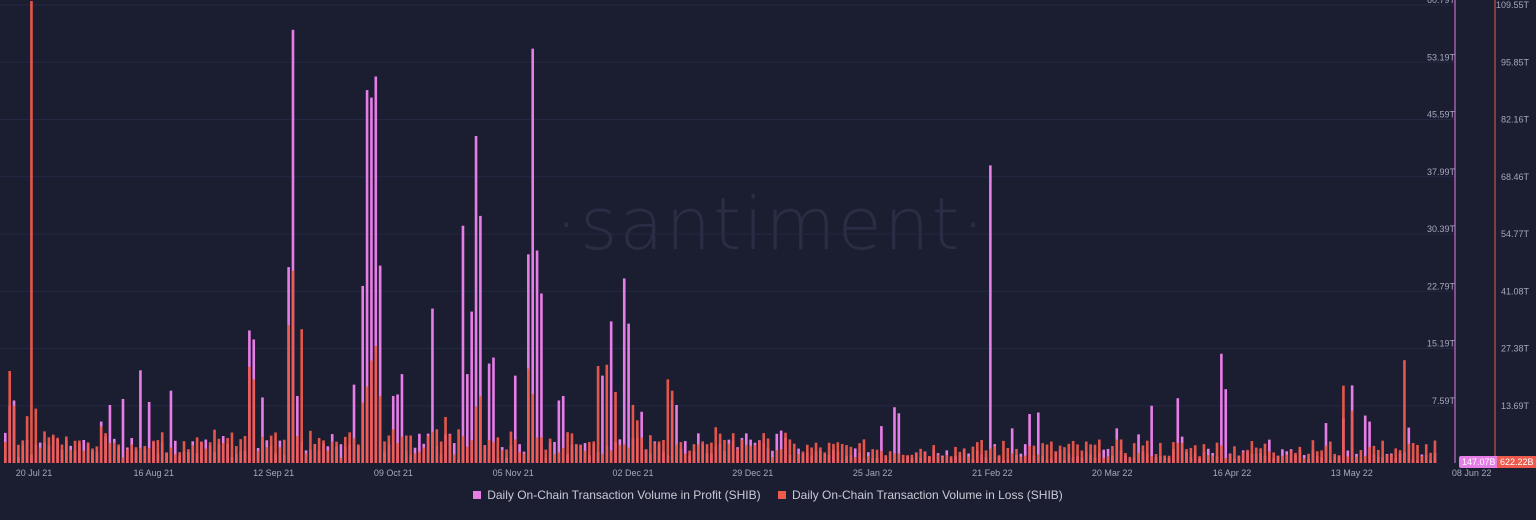  What do you see at coordinates (1441, 115) in the screenshot?
I see `y-left-tick-label: 45.59T` at bounding box center [1441, 115].